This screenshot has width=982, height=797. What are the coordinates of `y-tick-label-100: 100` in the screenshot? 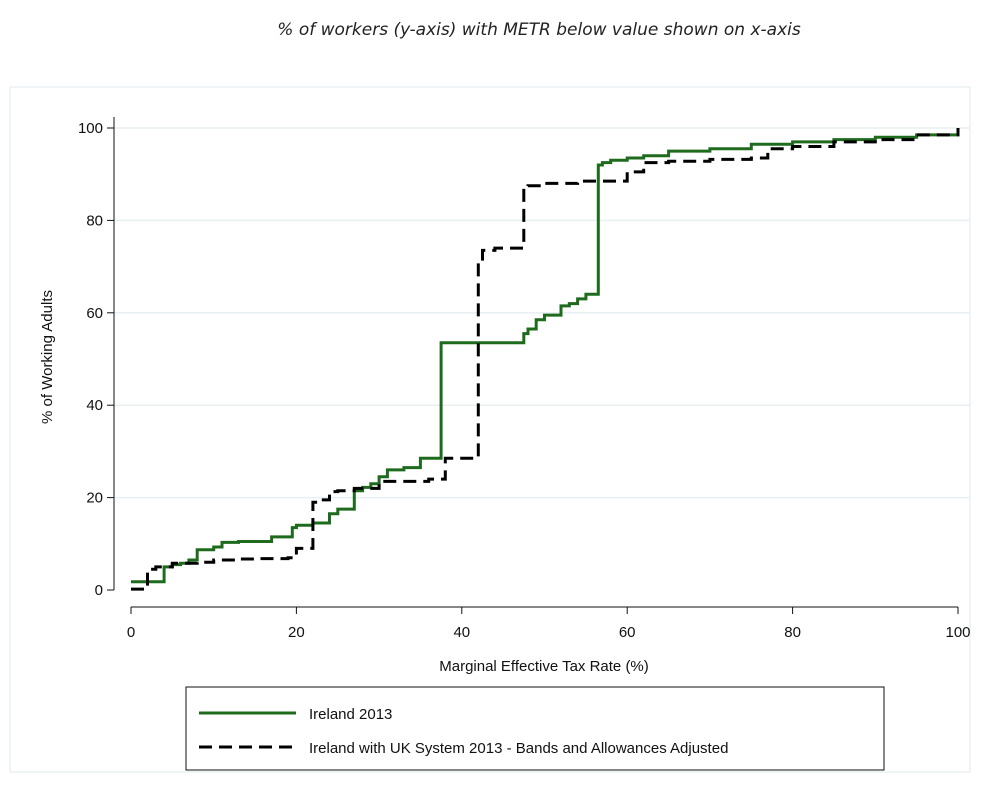 It's located at (90, 128).